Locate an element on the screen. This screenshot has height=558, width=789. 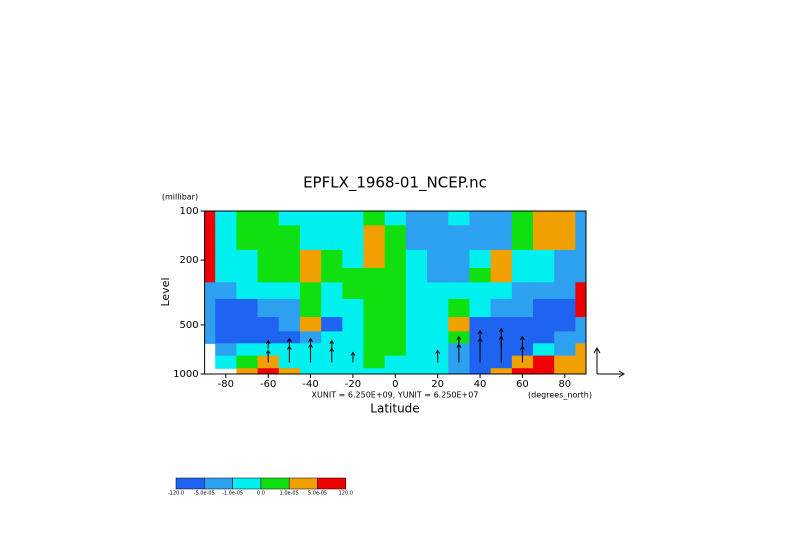
y-tick-label: 100 is located at coordinates (189, 211).